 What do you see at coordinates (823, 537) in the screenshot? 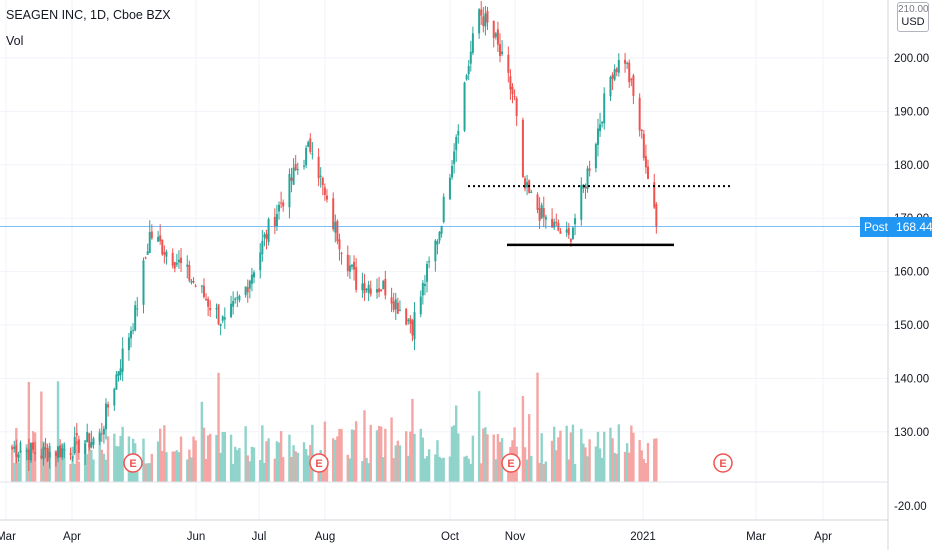
I see `time-tick-label: Apr` at bounding box center [823, 537].